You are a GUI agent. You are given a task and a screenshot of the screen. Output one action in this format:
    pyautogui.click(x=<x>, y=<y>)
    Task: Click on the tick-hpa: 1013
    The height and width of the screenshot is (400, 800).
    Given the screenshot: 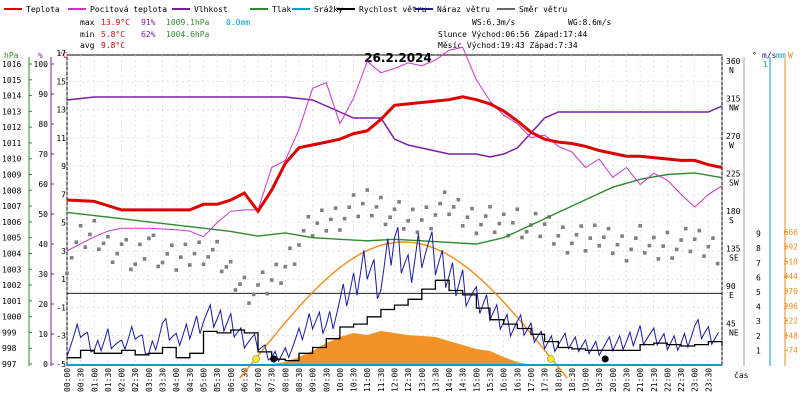 What is the action you would take?
    pyautogui.click(x=11, y=111)
    